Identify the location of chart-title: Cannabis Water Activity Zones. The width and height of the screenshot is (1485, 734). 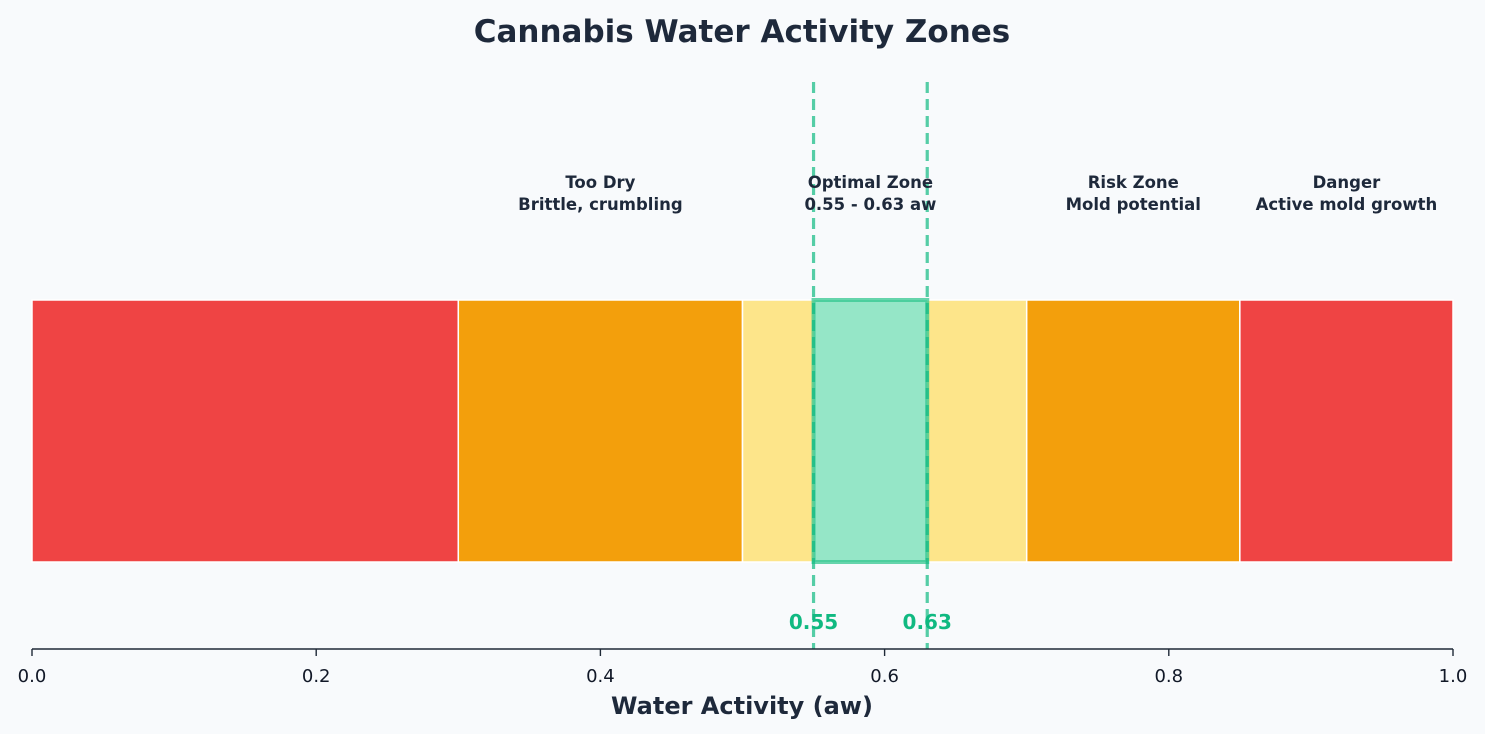
(742, 32).